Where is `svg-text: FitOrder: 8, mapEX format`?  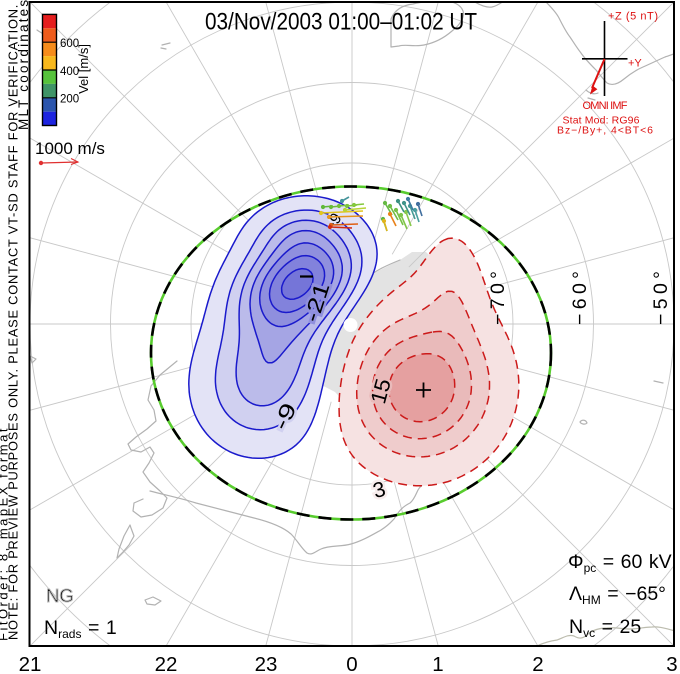 svg-text: FitOrder: 8, mapEX format is located at coordinates (5, 533).